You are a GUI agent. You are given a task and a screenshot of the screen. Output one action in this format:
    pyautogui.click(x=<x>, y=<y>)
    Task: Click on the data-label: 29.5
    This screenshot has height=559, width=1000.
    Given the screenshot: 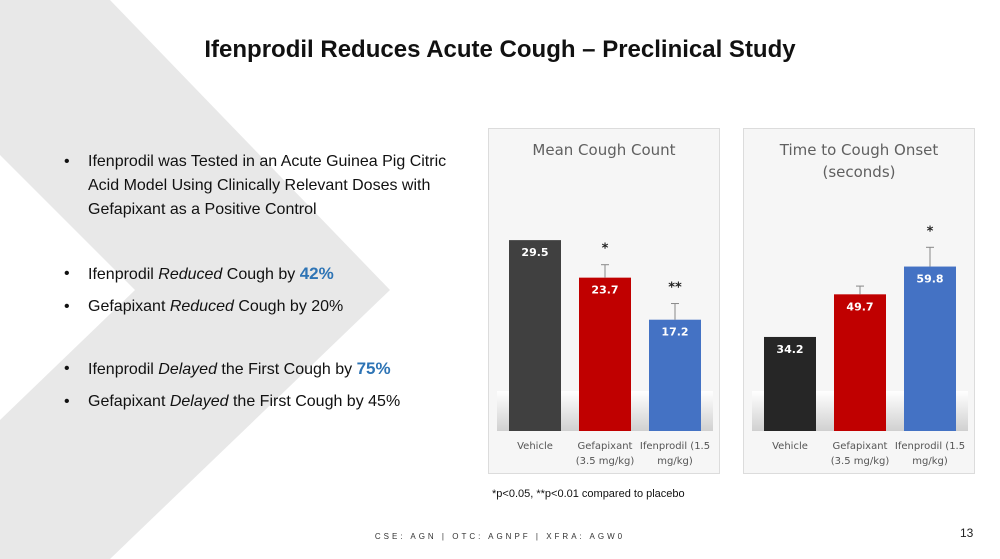 What is the action you would take?
    pyautogui.click(x=534, y=252)
    